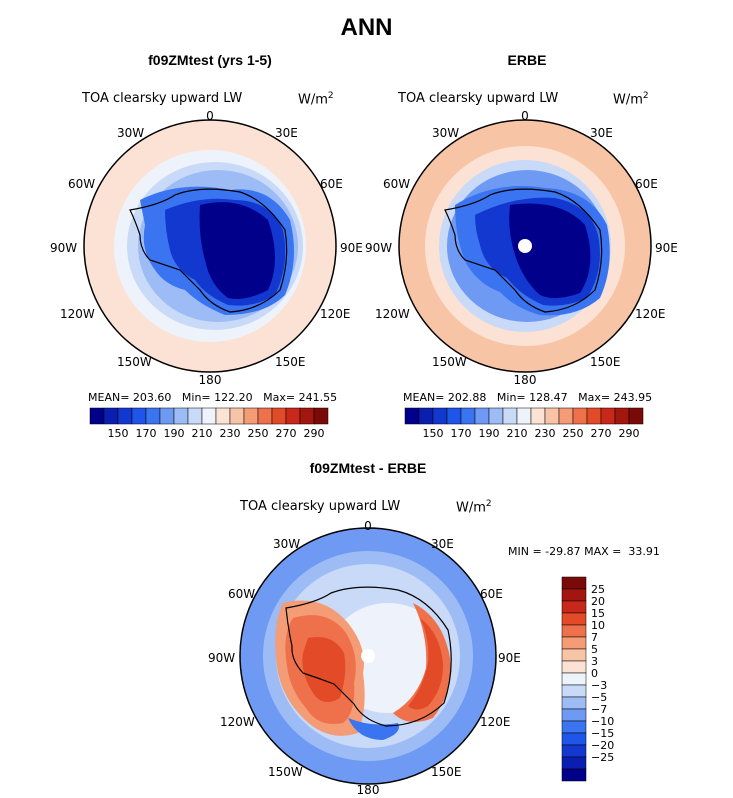  I want to click on colorbar-tick-label: −20, so click(602, 745).